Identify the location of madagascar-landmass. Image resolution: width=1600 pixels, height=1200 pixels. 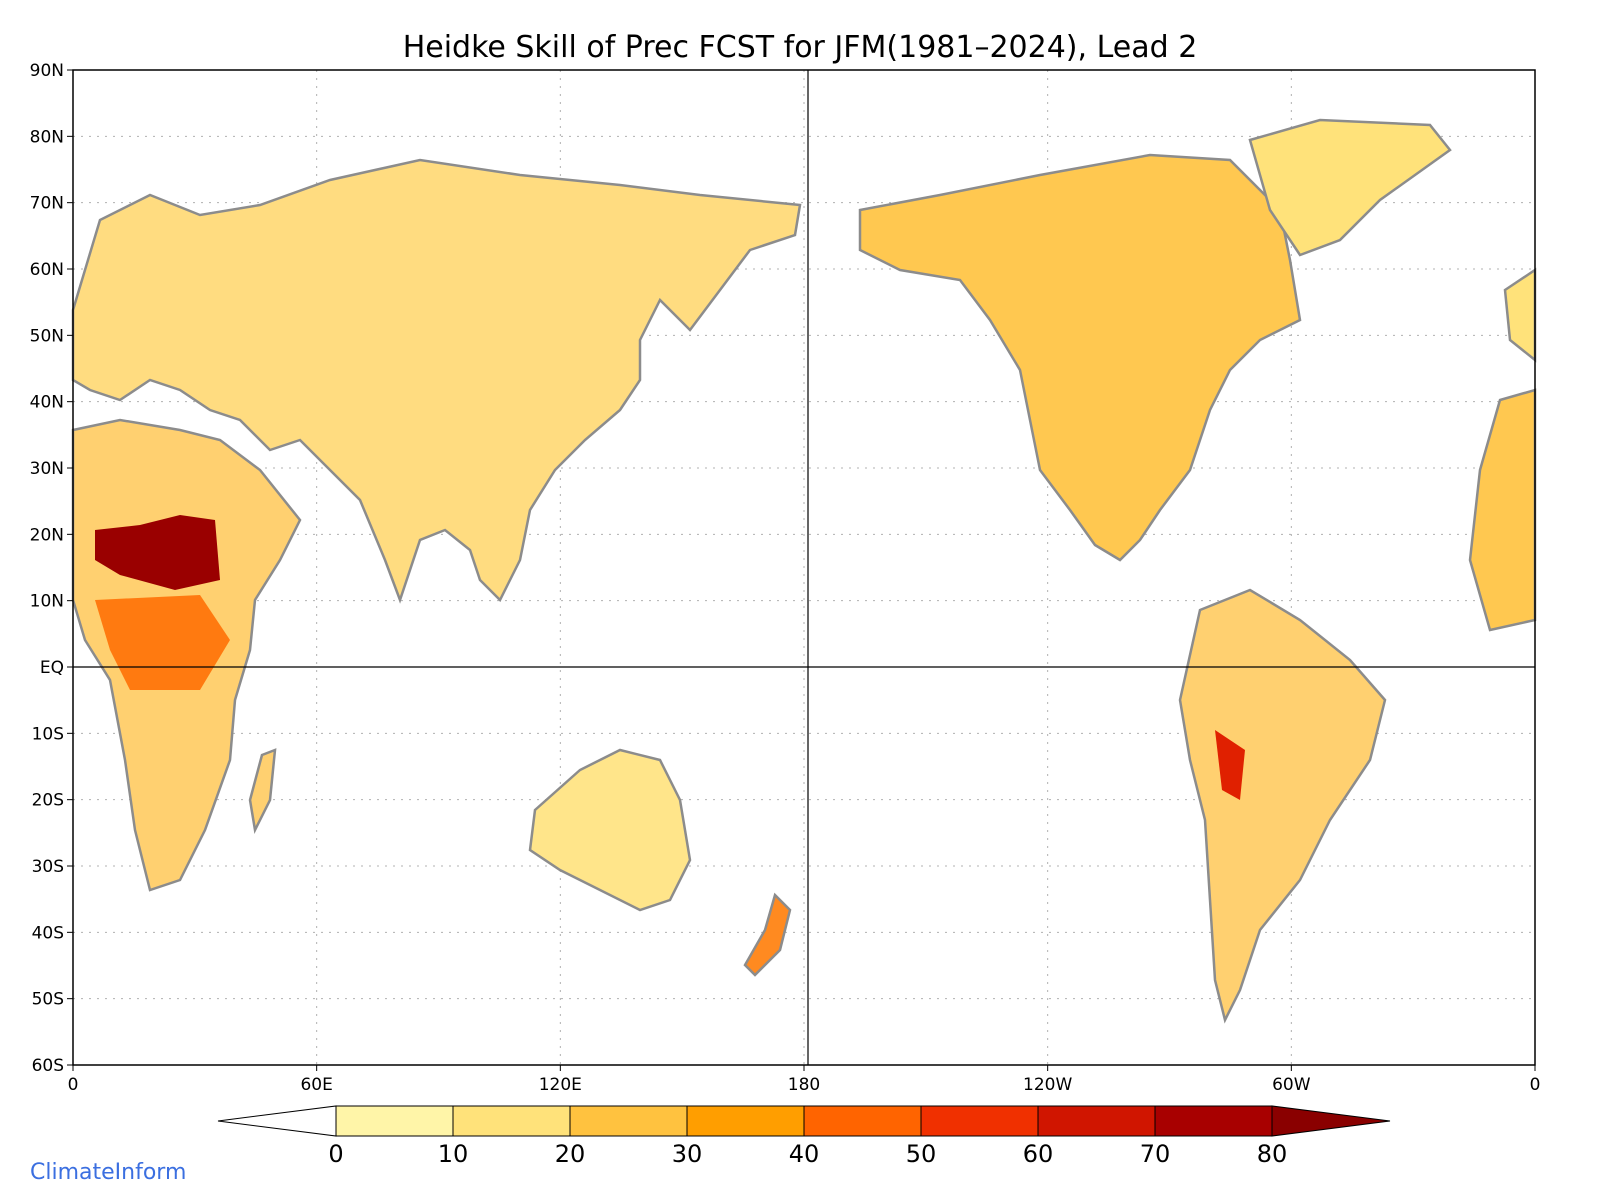
(262, 791).